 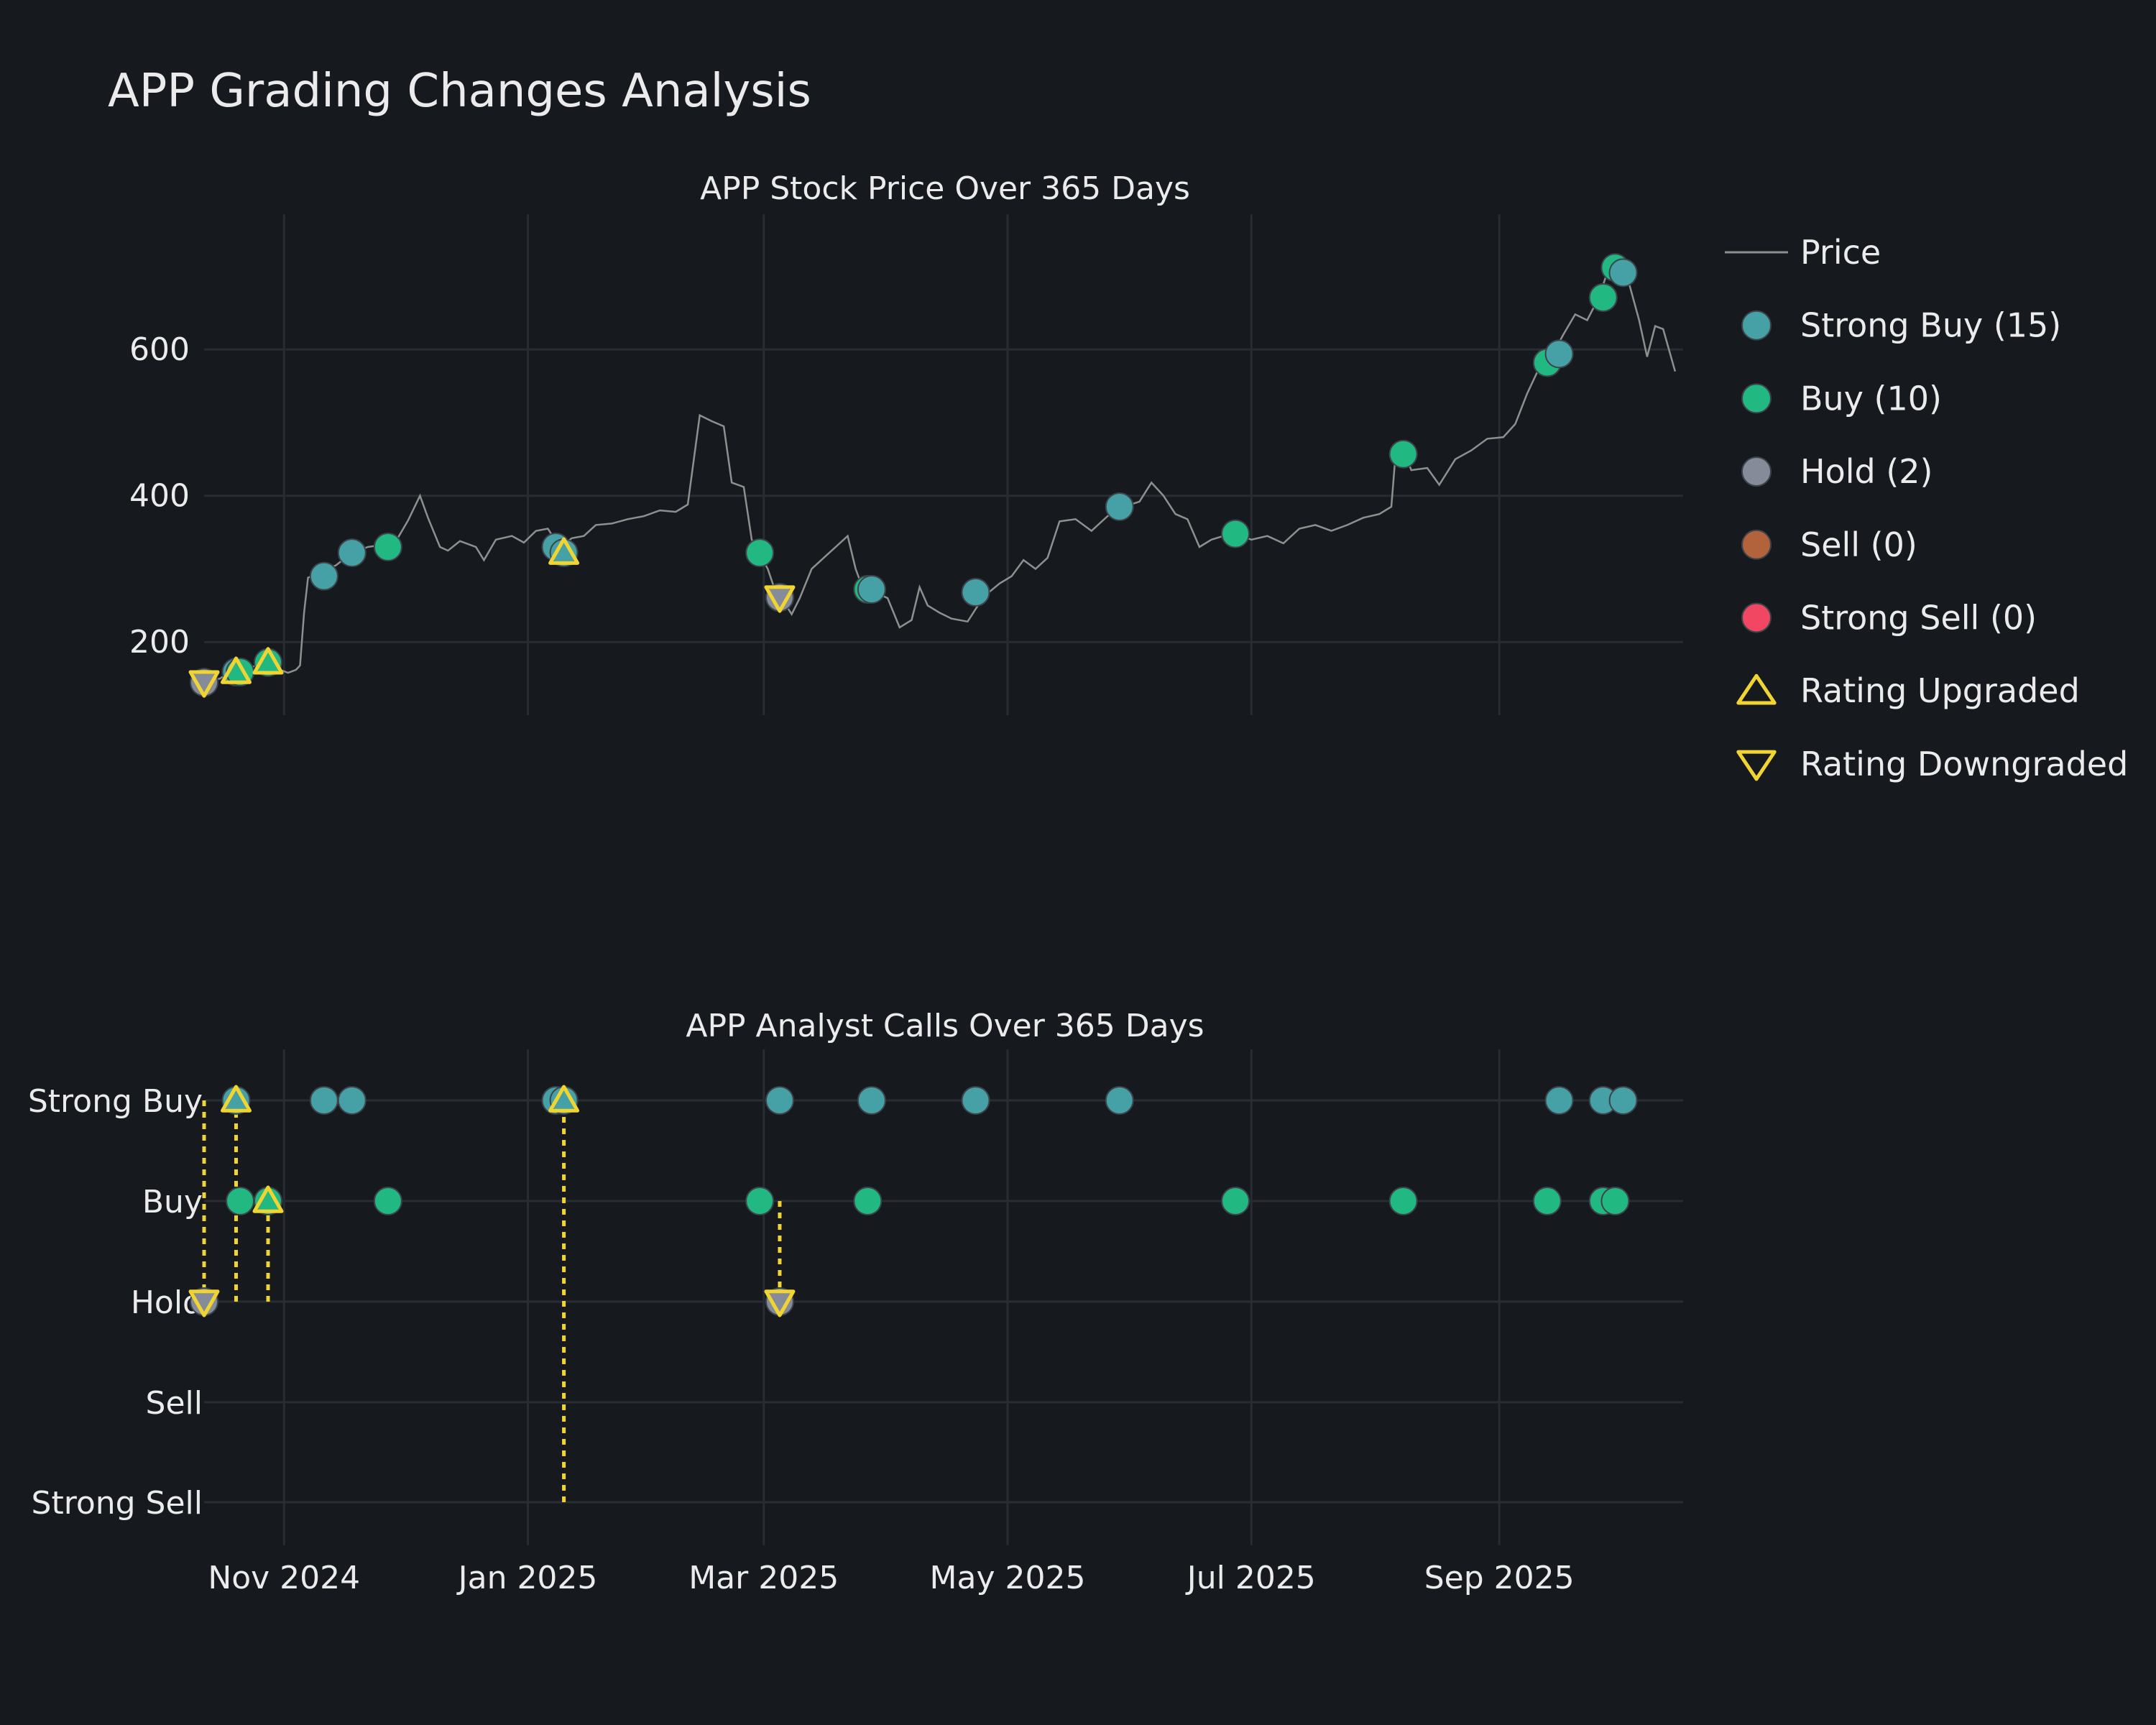 I want to click on calls-x-tick-label: Jan 2025, so click(x=527, y=1578).